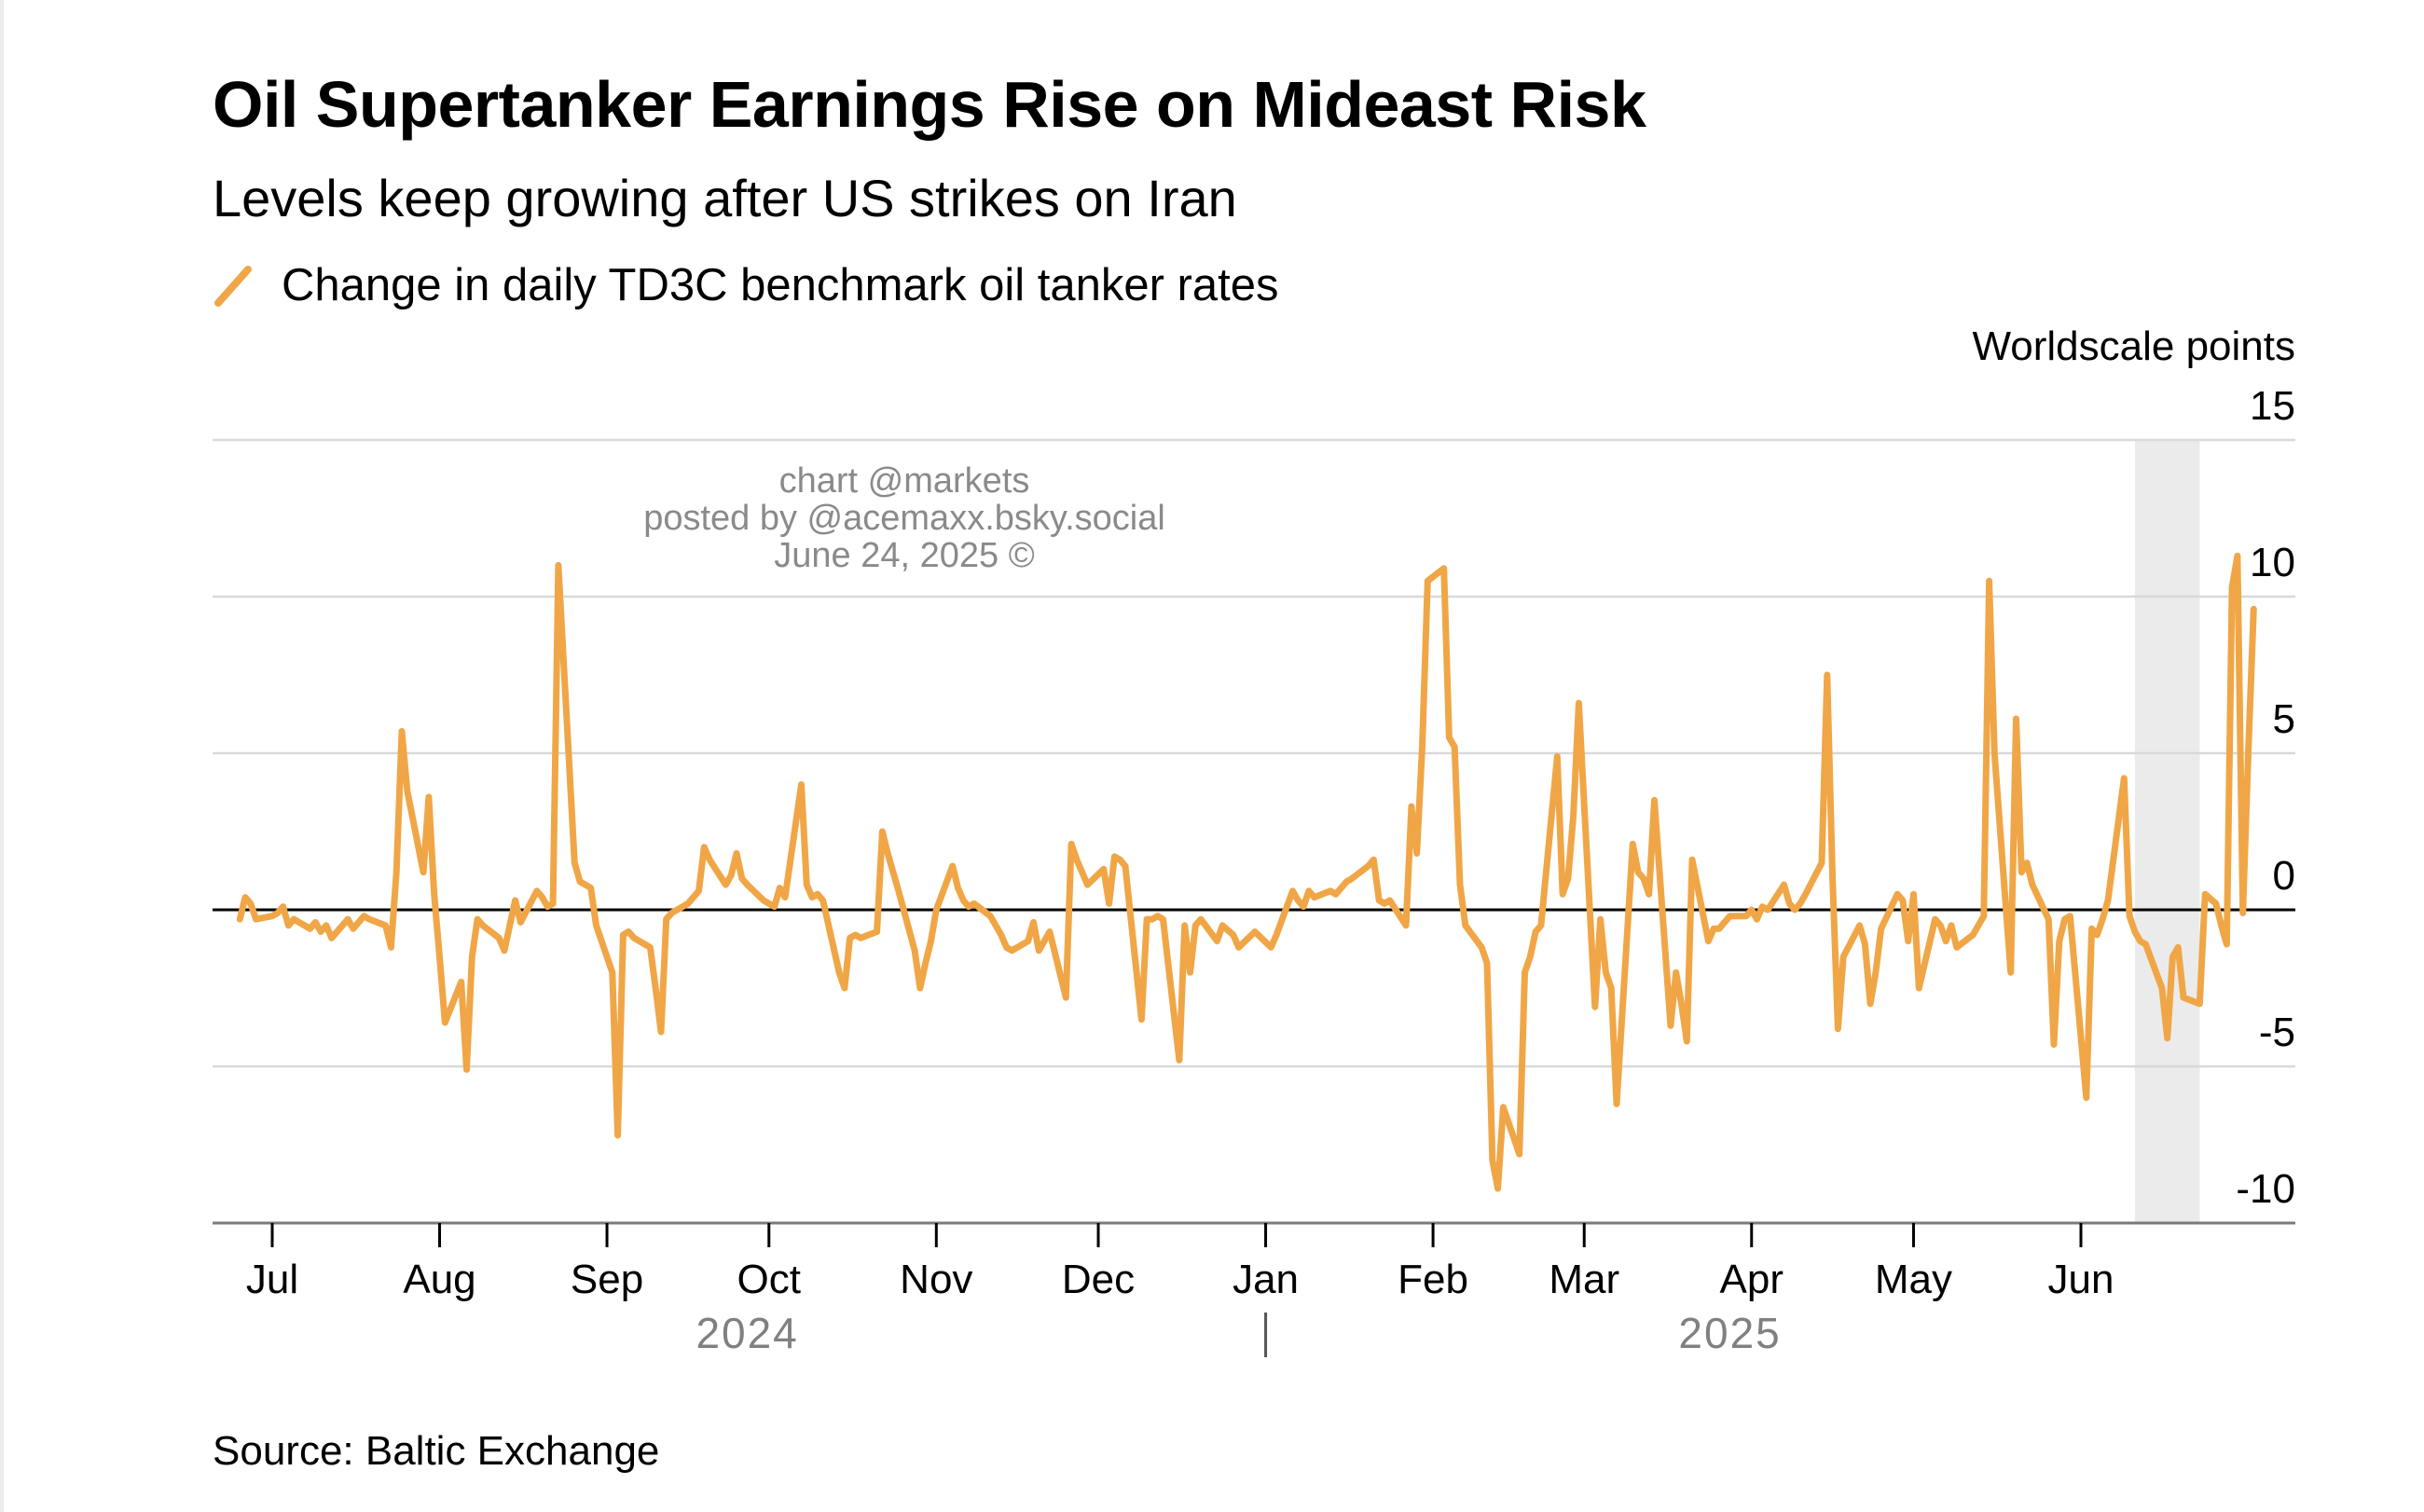 The width and height of the screenshot is (2424, 1512). What do you see at coordinates (2081, 1280) in the screenshot?
I see `x-tick-label: Jun` at bounding box center [2081, 1280].